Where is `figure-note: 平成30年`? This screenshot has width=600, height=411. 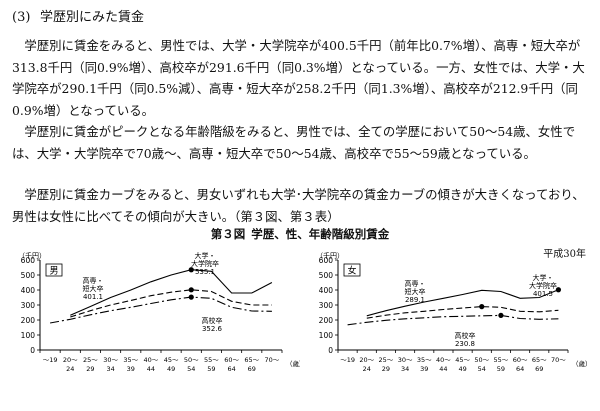
figure-note: 平成30年 is located at coordinates (564, 254).